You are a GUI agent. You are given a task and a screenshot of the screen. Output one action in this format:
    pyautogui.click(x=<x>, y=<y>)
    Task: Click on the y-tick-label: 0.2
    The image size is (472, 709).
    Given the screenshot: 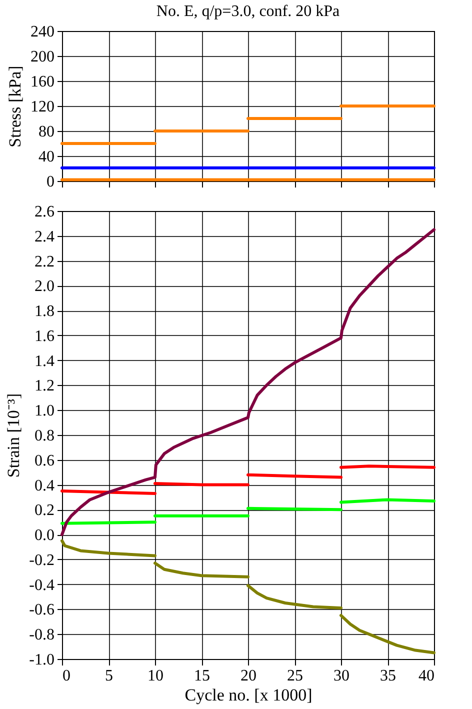 What is the action you would take?
    pyautogui.click(x=44, y=511)
    